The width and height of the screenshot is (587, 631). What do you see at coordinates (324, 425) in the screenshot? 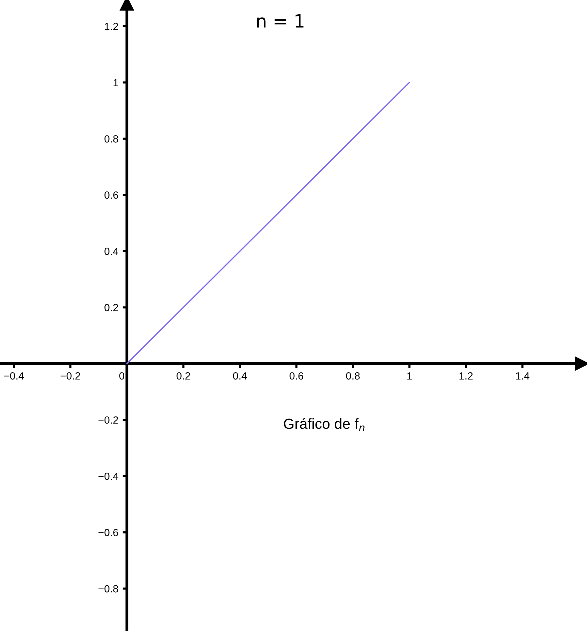
I see `annotation: Gráfico de f$_{n}$` at bounding box center [324, 425].